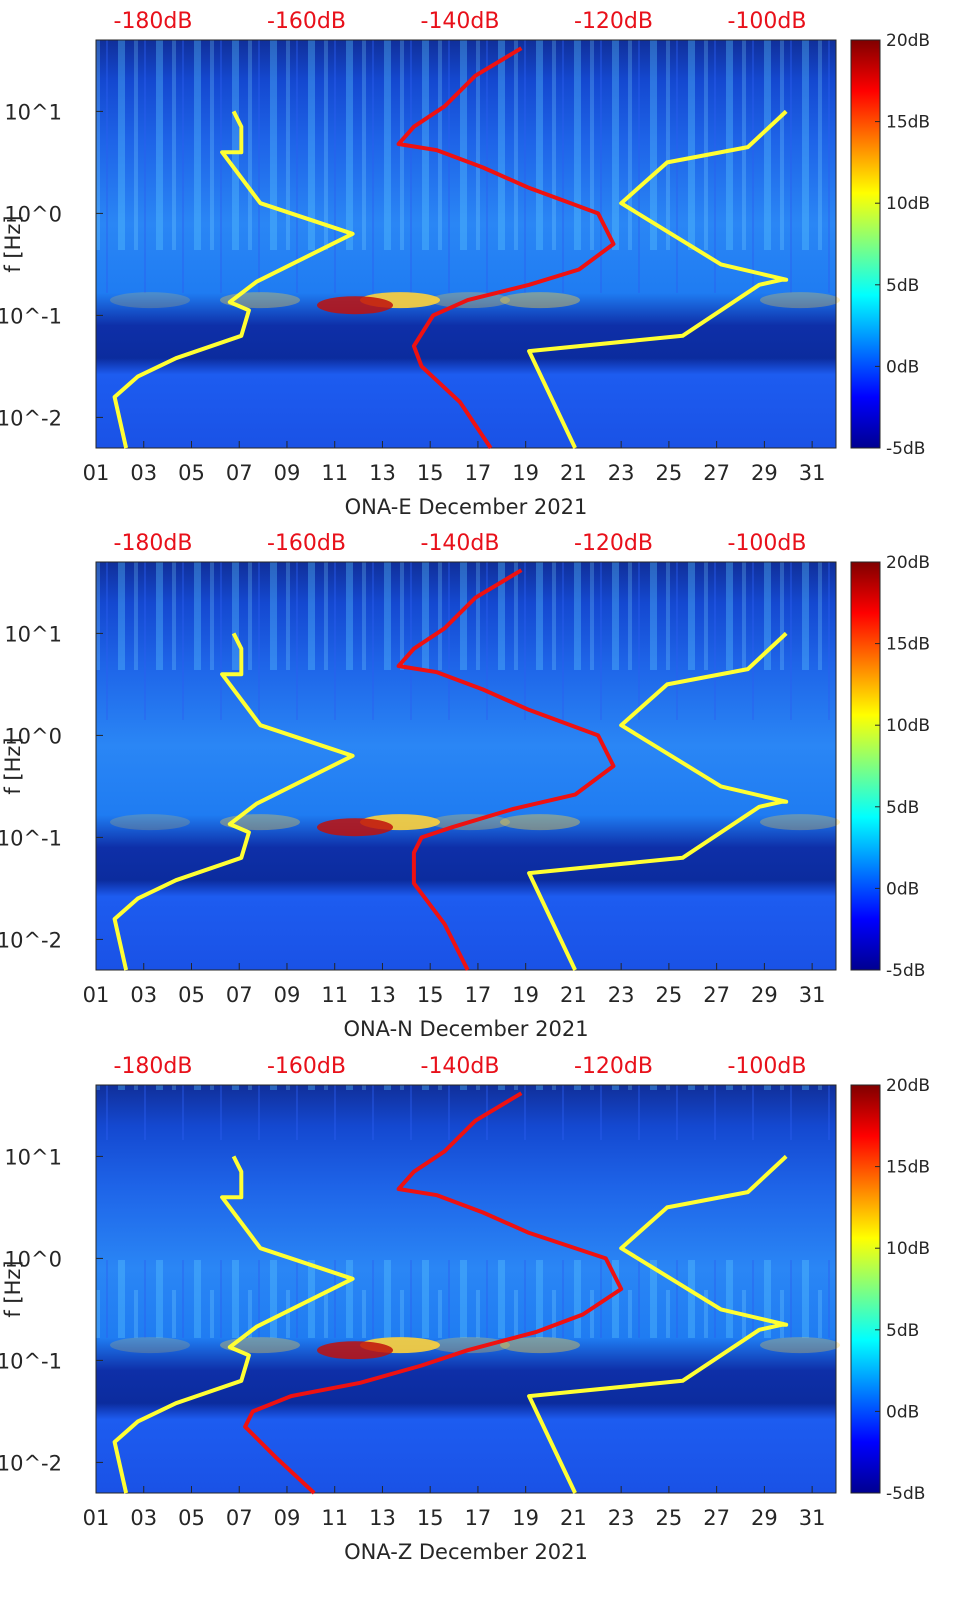 The height and width of the screenshot is (1599, 962). I want to click on top-db-label-2: -140dB, so click(460, 21).